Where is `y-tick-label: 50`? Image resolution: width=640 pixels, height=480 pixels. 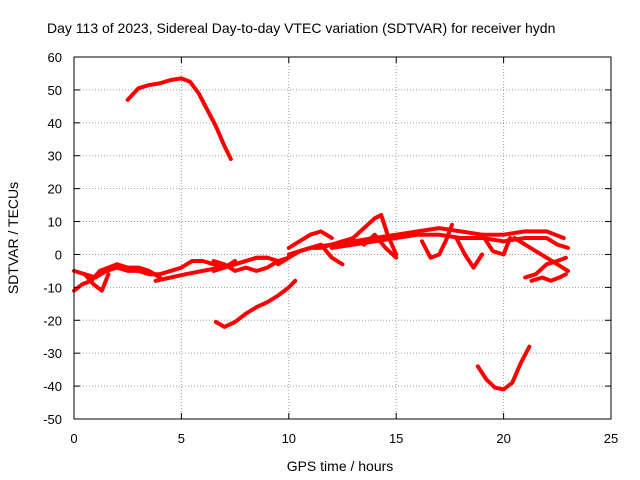 y-tick-label: 50 is located at coordinates (55, 90).